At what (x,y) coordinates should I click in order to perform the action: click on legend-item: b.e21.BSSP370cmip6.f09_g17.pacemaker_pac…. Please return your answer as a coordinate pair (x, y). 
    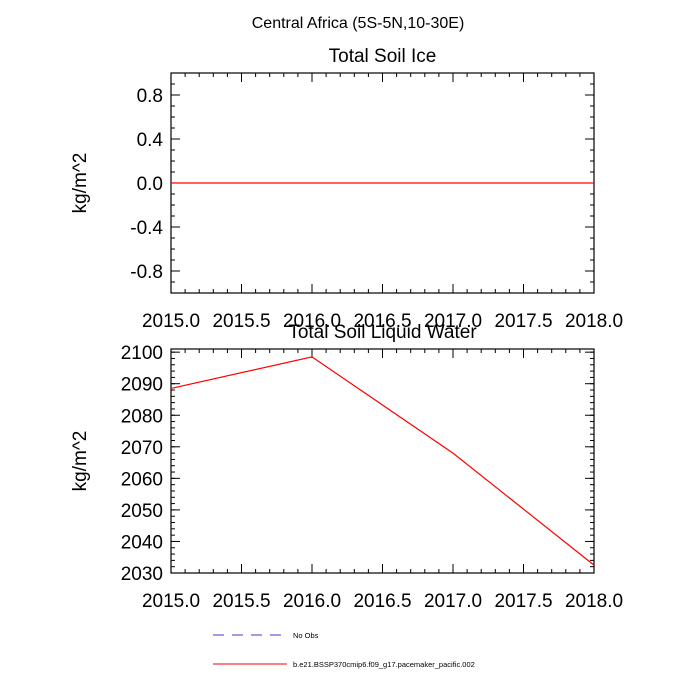
    Looking at the image, I should click on (344, 664).